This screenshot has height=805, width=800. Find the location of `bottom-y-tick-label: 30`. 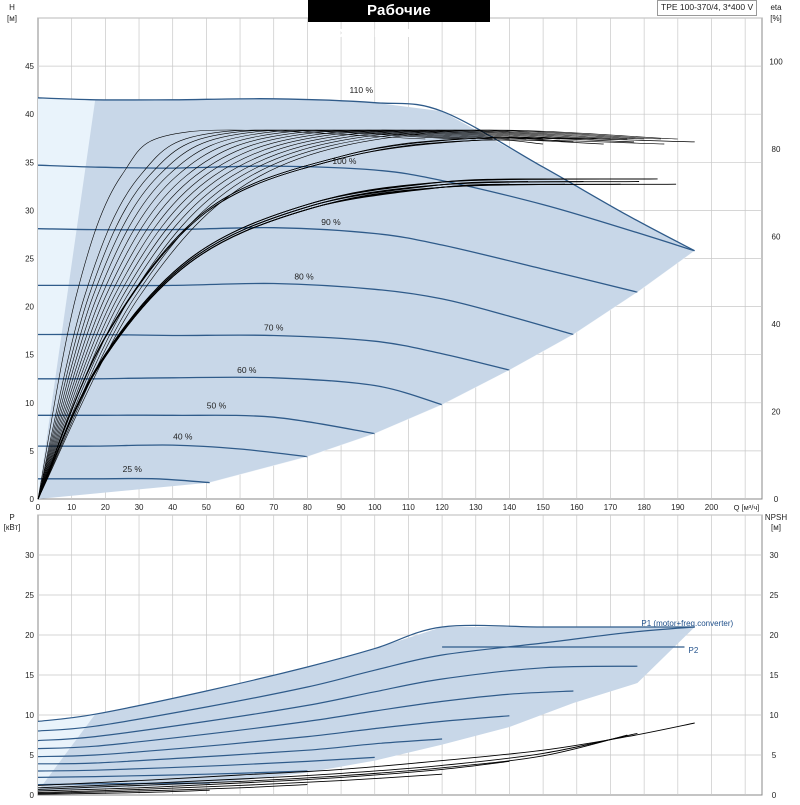

bottom-y-tick-label: 30 is located at coordinates (29, 555).